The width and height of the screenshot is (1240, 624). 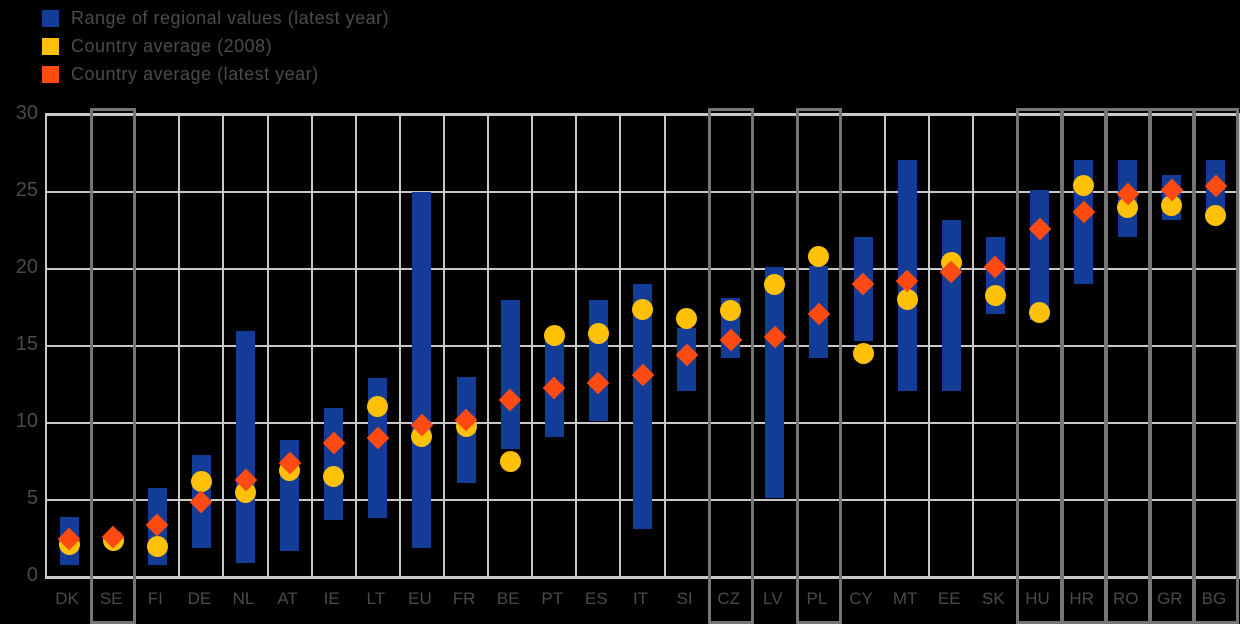 What do you see at coordinates (50, 46) in the screenshot?
I see `avg-2008-series-swatch-icon` at bounding box center [50, 46].